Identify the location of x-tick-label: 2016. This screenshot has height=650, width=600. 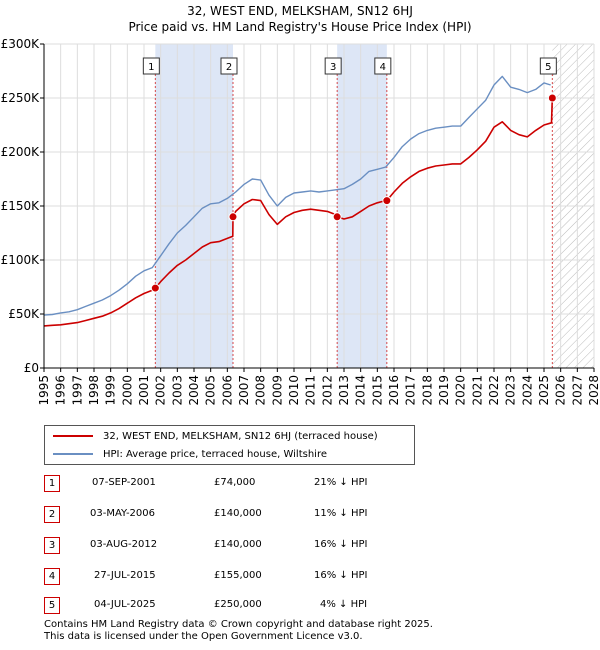
(394, 390).